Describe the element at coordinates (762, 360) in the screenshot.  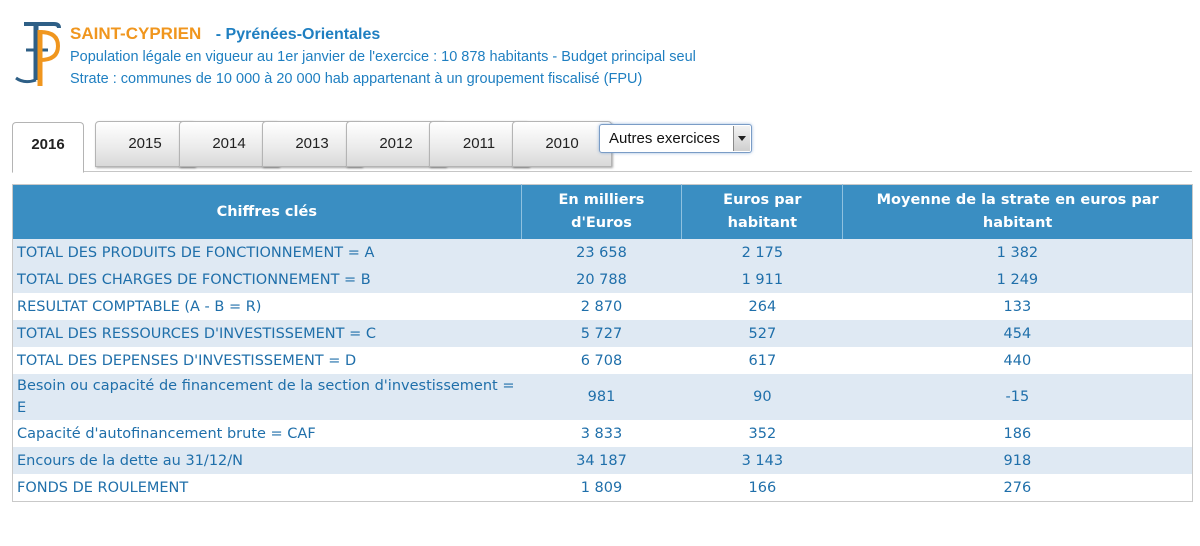
I see `row-per-inhabitant: 617` at that location.